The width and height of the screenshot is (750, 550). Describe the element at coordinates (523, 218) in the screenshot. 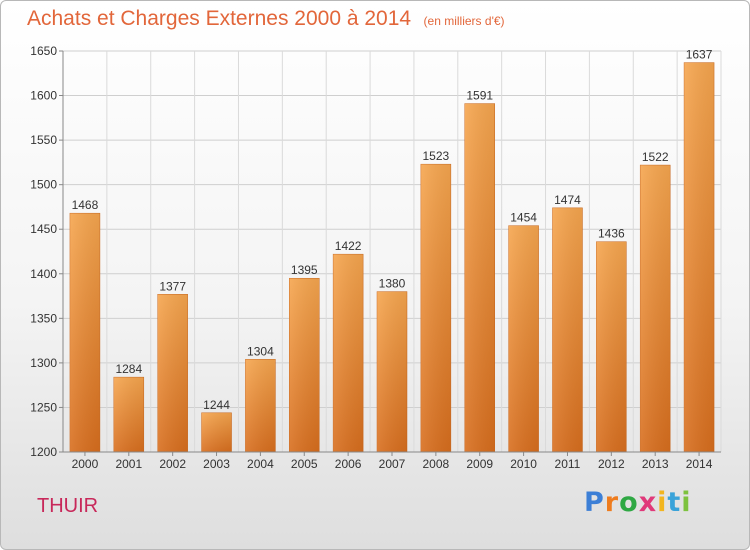

I see `bar-value-label: 1454` at that location.